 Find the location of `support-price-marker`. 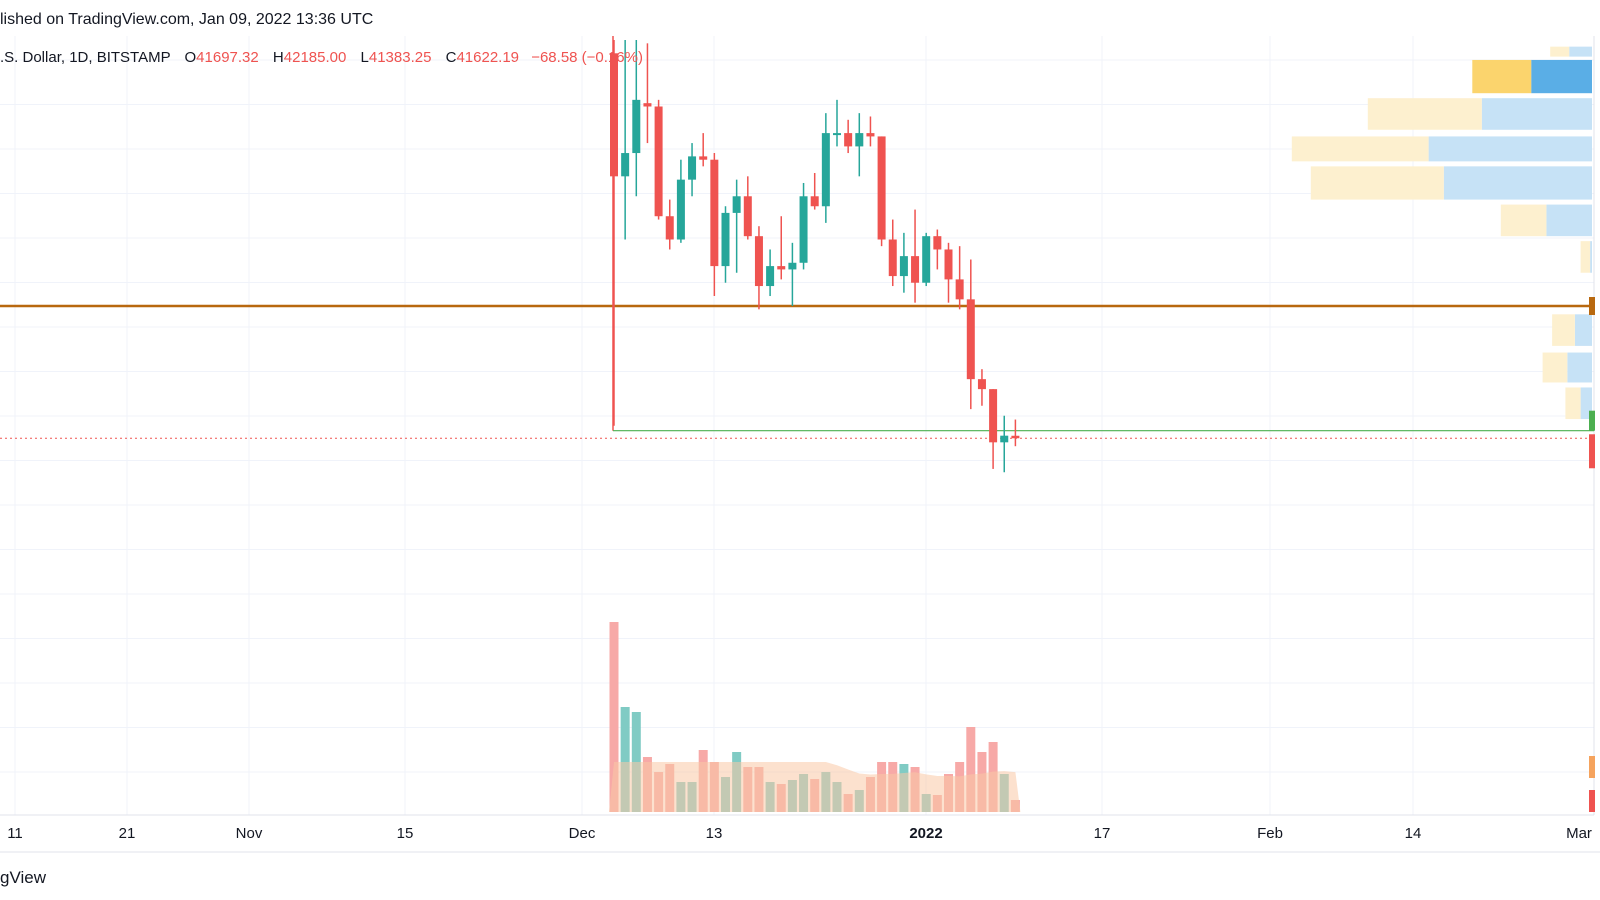

support-price-marker is located at coordinates (1592, 306).